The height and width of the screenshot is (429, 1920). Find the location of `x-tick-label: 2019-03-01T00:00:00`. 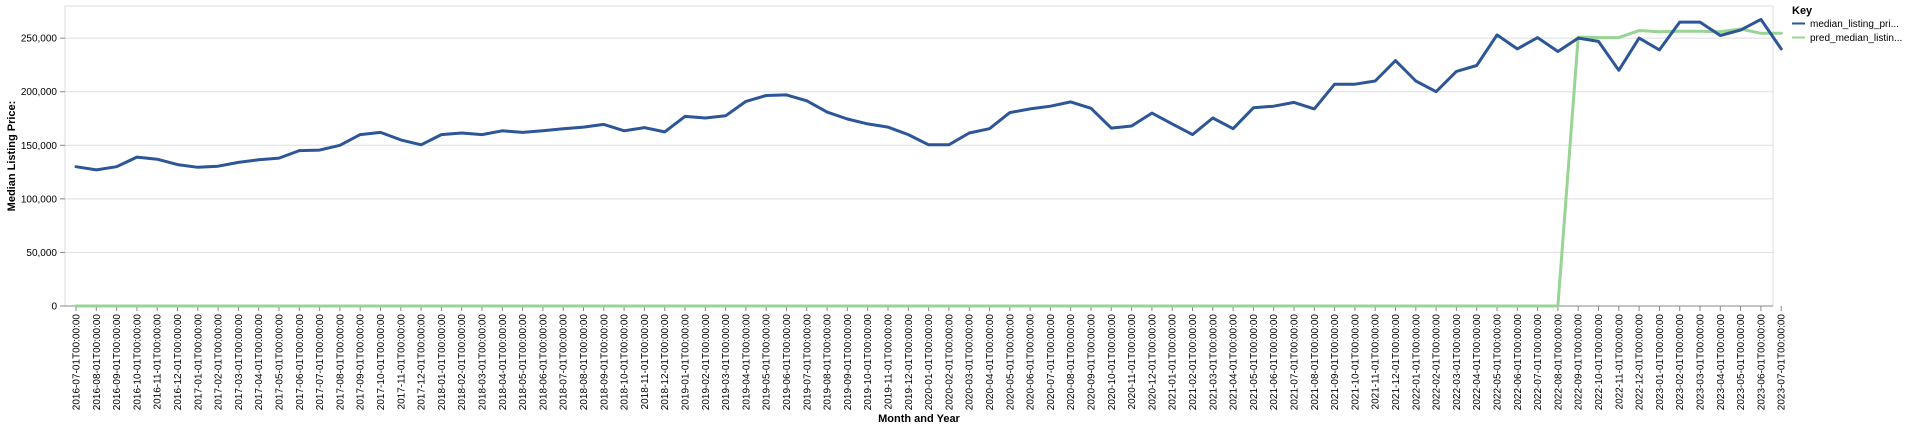

x-tick-label: 2019-03-01T00:00:00 is located at coordinates (726, 362).